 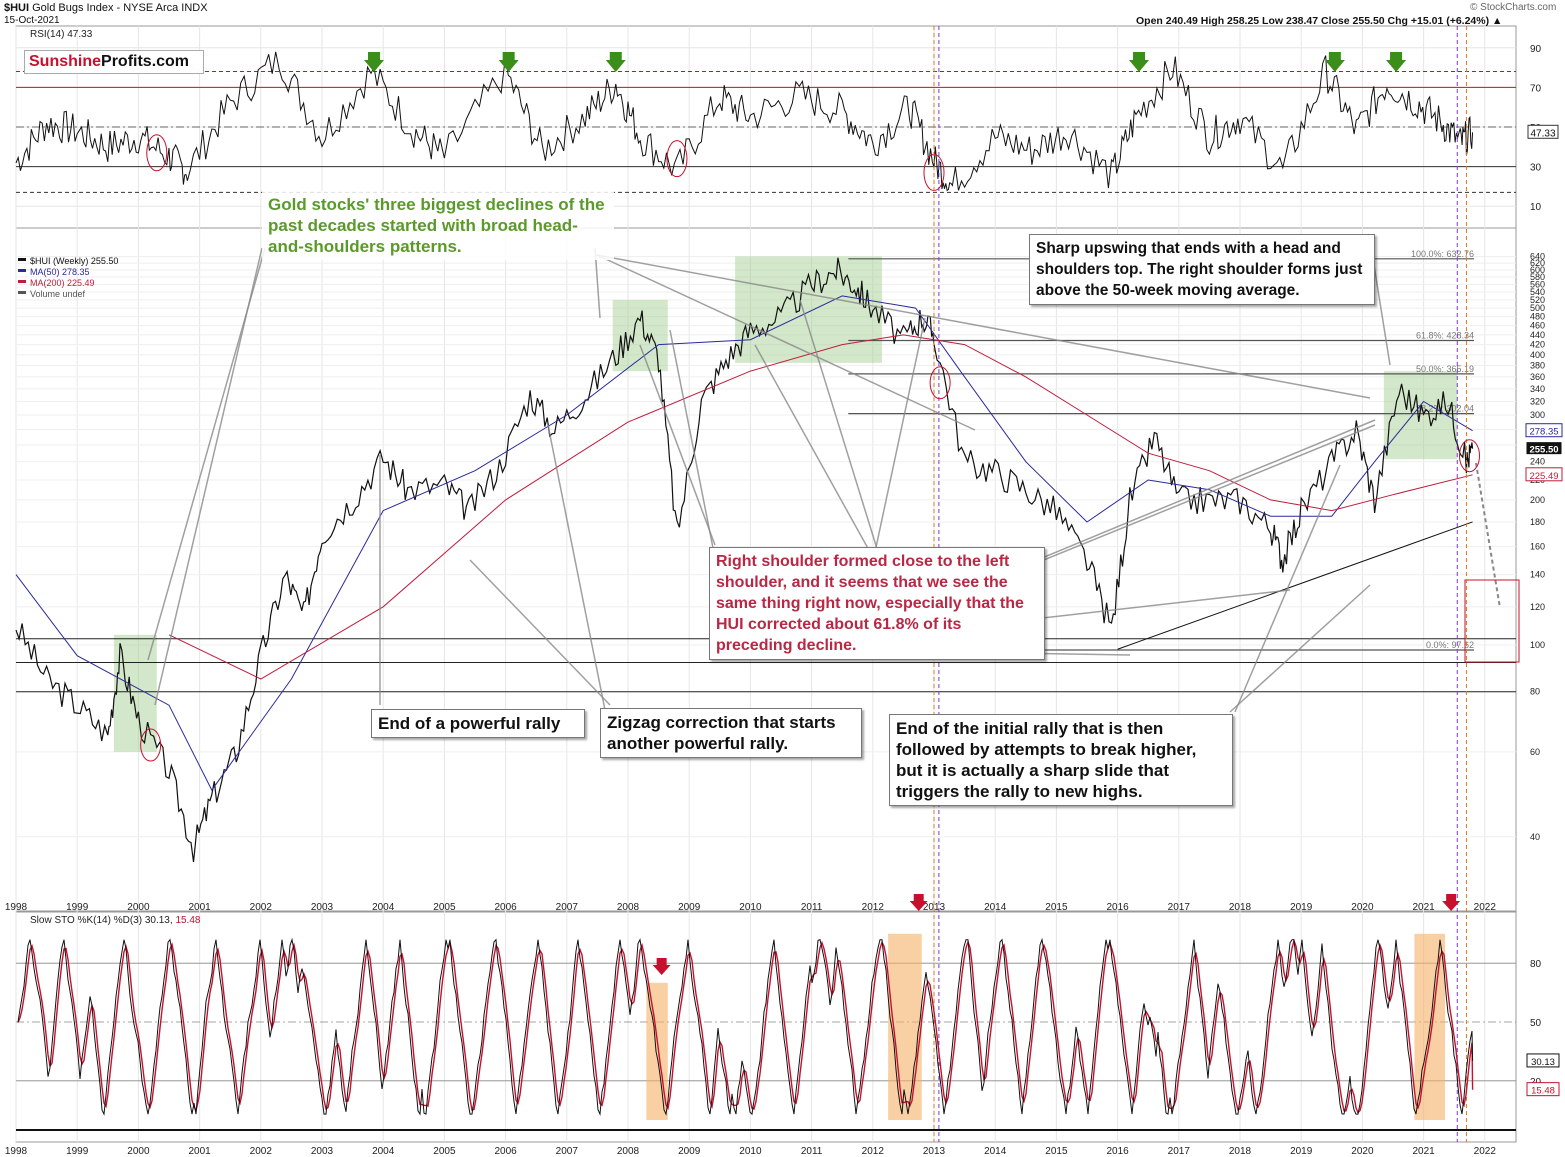 I want to click on price-legend-item: Volume undef, so click(x=58, y=294).